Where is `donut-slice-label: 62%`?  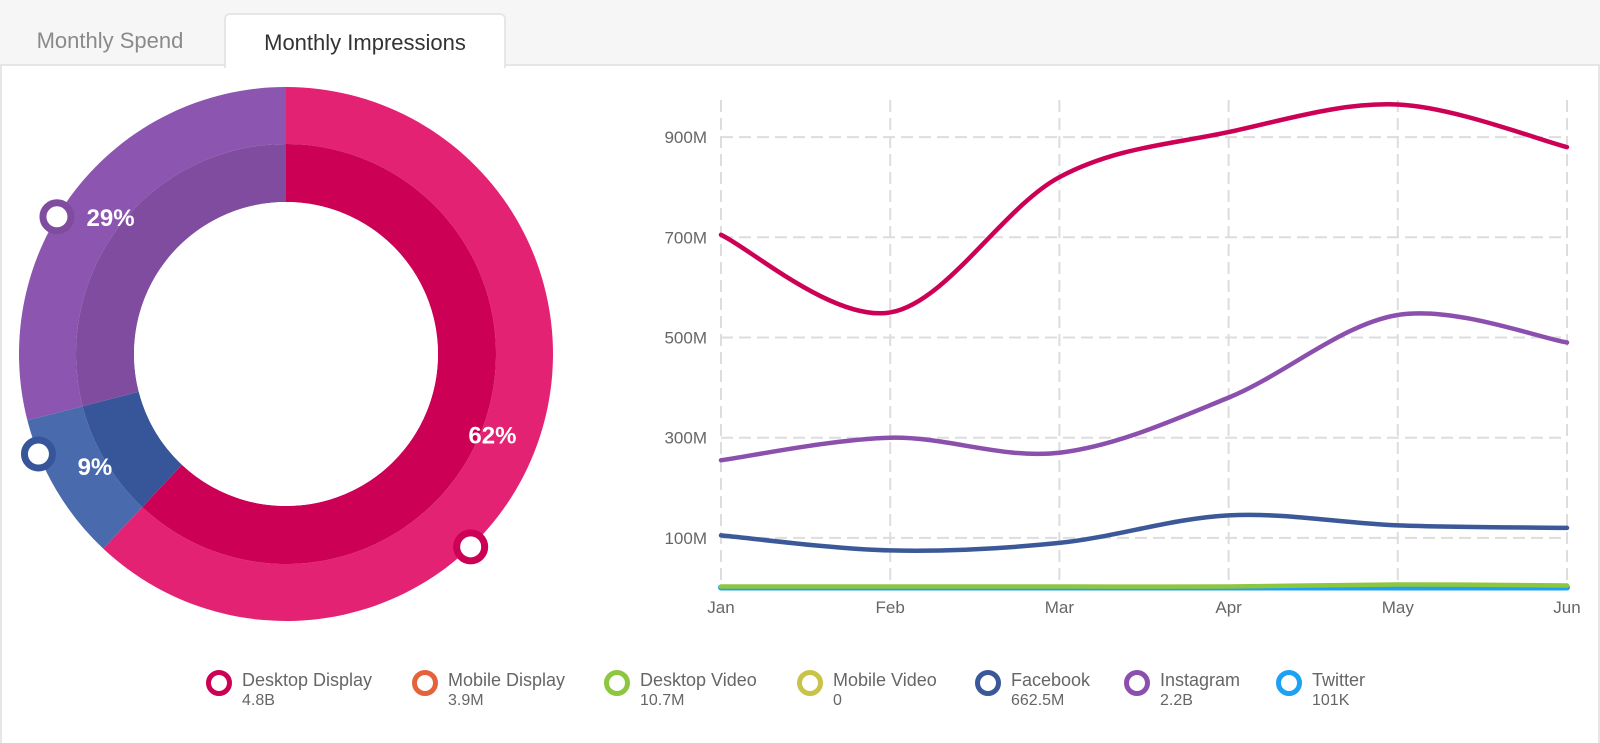 donut-slice-label: 62% is located at coordinates (492, 436).